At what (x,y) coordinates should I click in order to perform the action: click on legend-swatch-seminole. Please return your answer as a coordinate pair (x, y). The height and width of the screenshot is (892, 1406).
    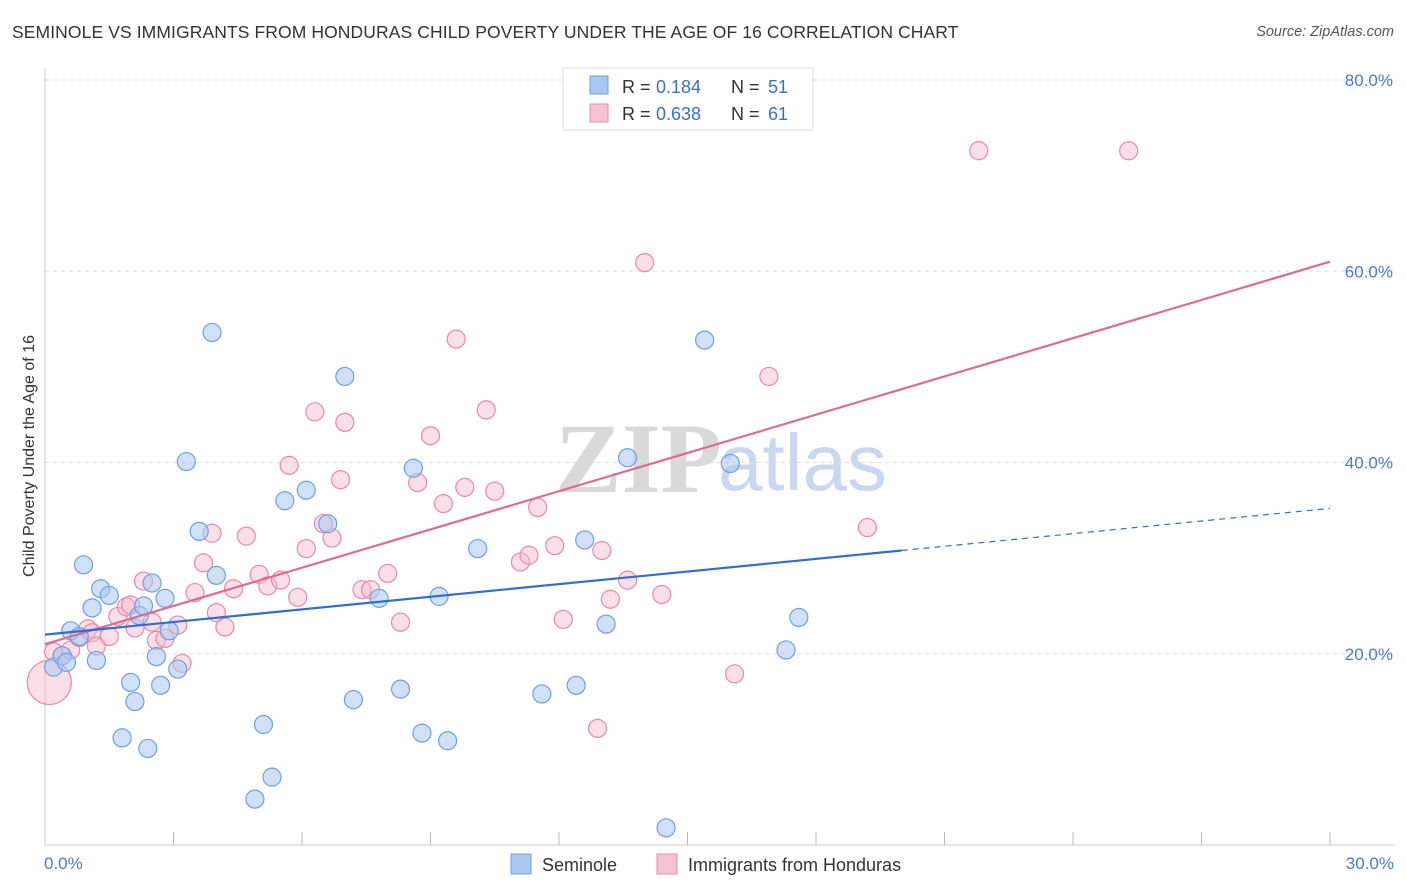
    Looking at the image, I should click on (599, 85).